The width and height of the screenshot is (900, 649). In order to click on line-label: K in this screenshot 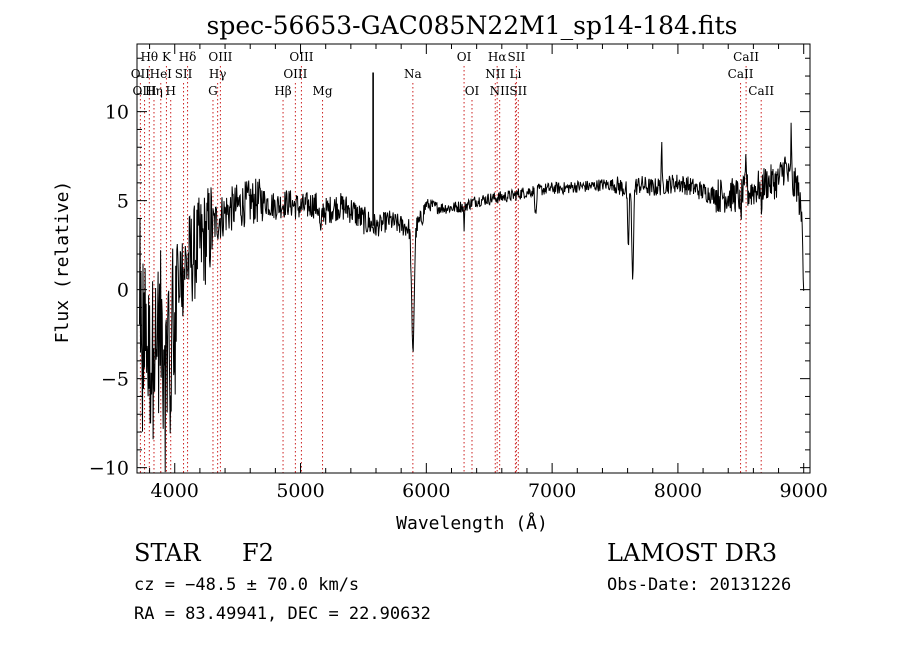, I will do `click(167, 57)`.